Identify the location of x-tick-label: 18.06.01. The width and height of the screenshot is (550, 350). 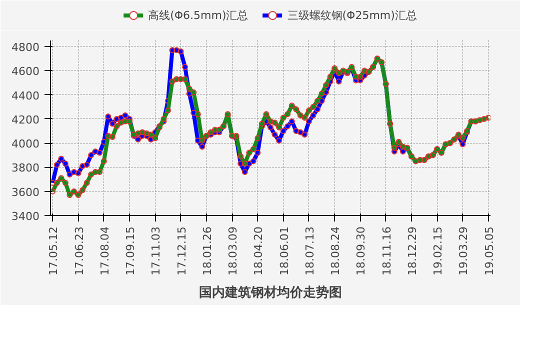
(284, 251).